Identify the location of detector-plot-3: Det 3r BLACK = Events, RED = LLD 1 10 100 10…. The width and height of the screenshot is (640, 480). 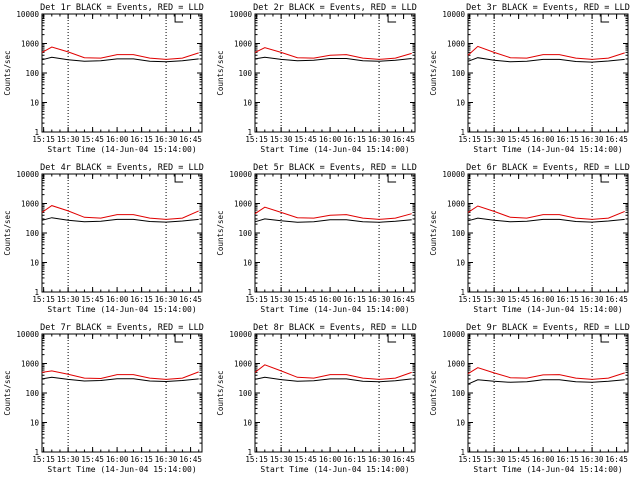
(529, 78).